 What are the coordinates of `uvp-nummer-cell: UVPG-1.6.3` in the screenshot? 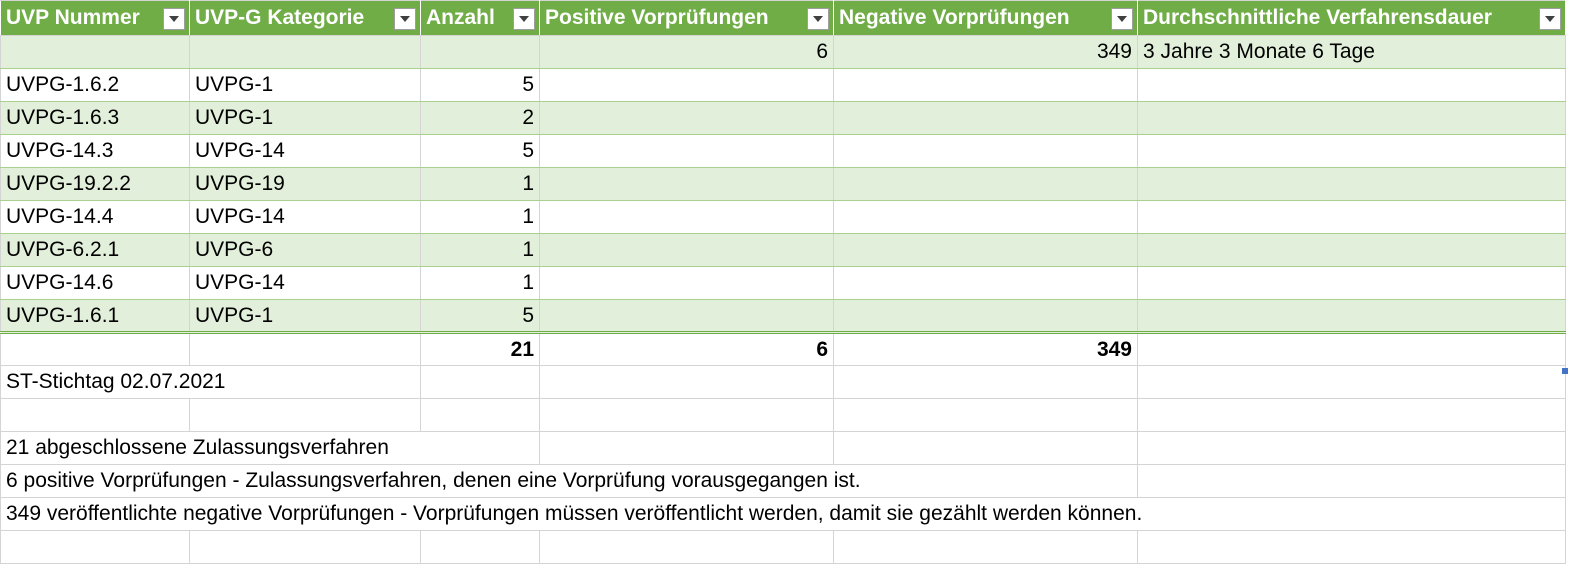 It's located at (95, 118).